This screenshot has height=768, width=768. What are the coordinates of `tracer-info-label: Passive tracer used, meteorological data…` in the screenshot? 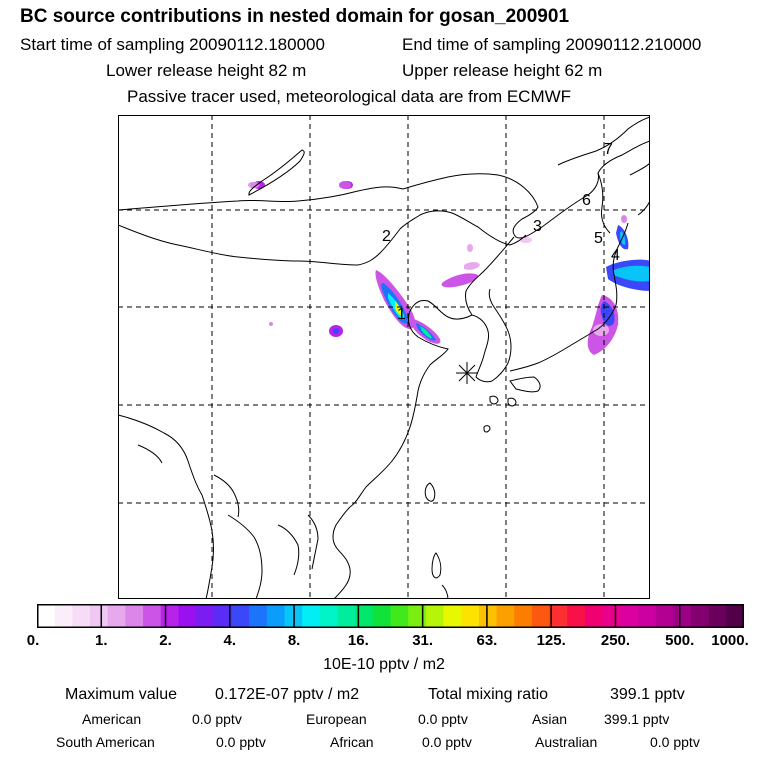 It's located at (349, 96).